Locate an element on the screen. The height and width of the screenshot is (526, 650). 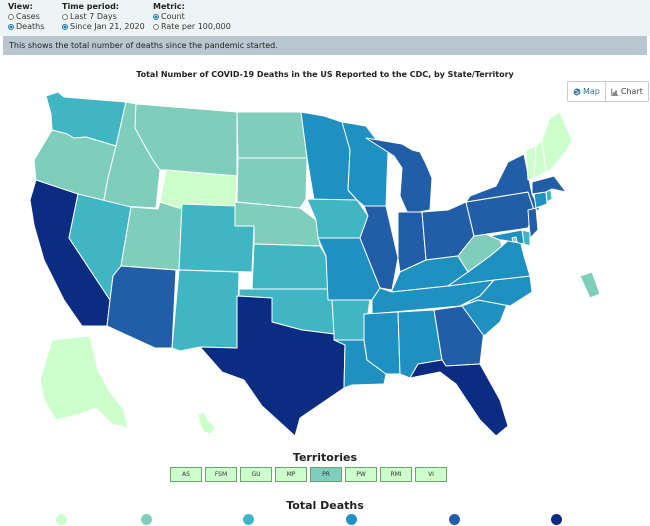
view-option-cases: Cases is located at coordinates (26, 17).